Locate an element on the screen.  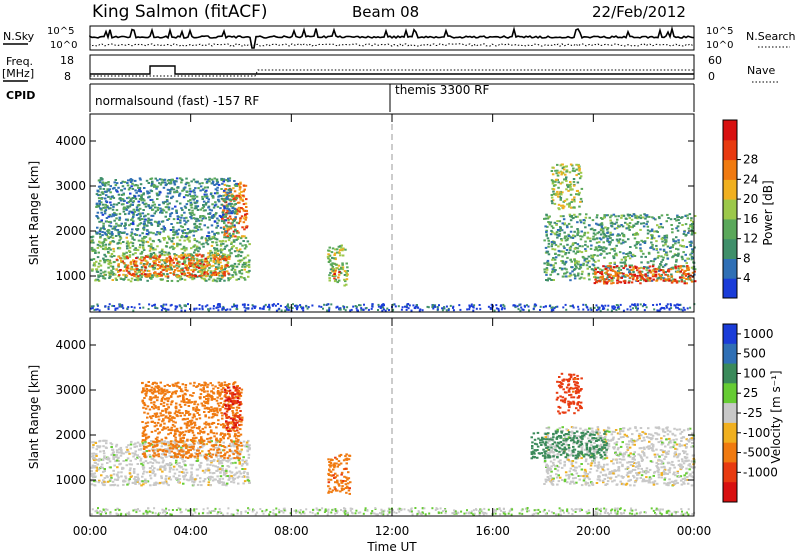
noise-sky-line is located at coordinates (392, 37).